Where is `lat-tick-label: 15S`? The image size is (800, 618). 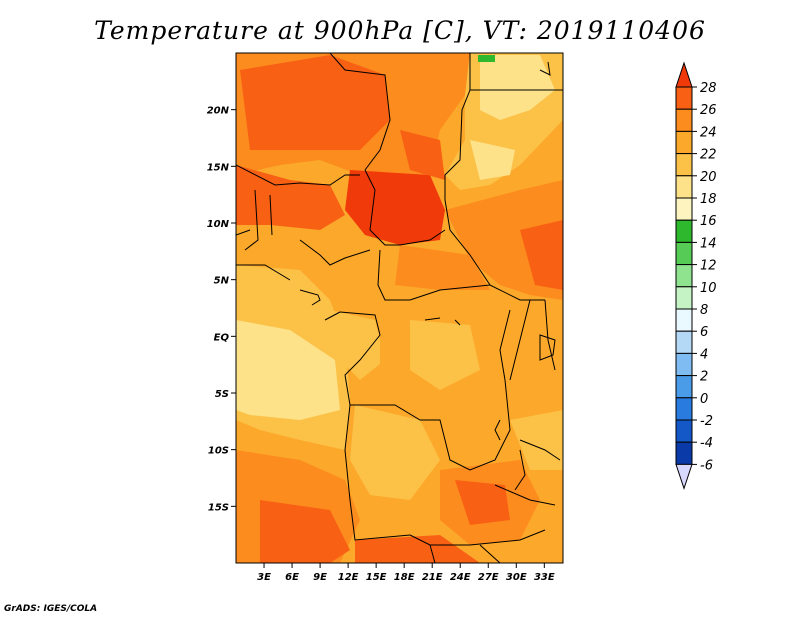
lat-tick-label: 15S is located at coordinates (218, 507).